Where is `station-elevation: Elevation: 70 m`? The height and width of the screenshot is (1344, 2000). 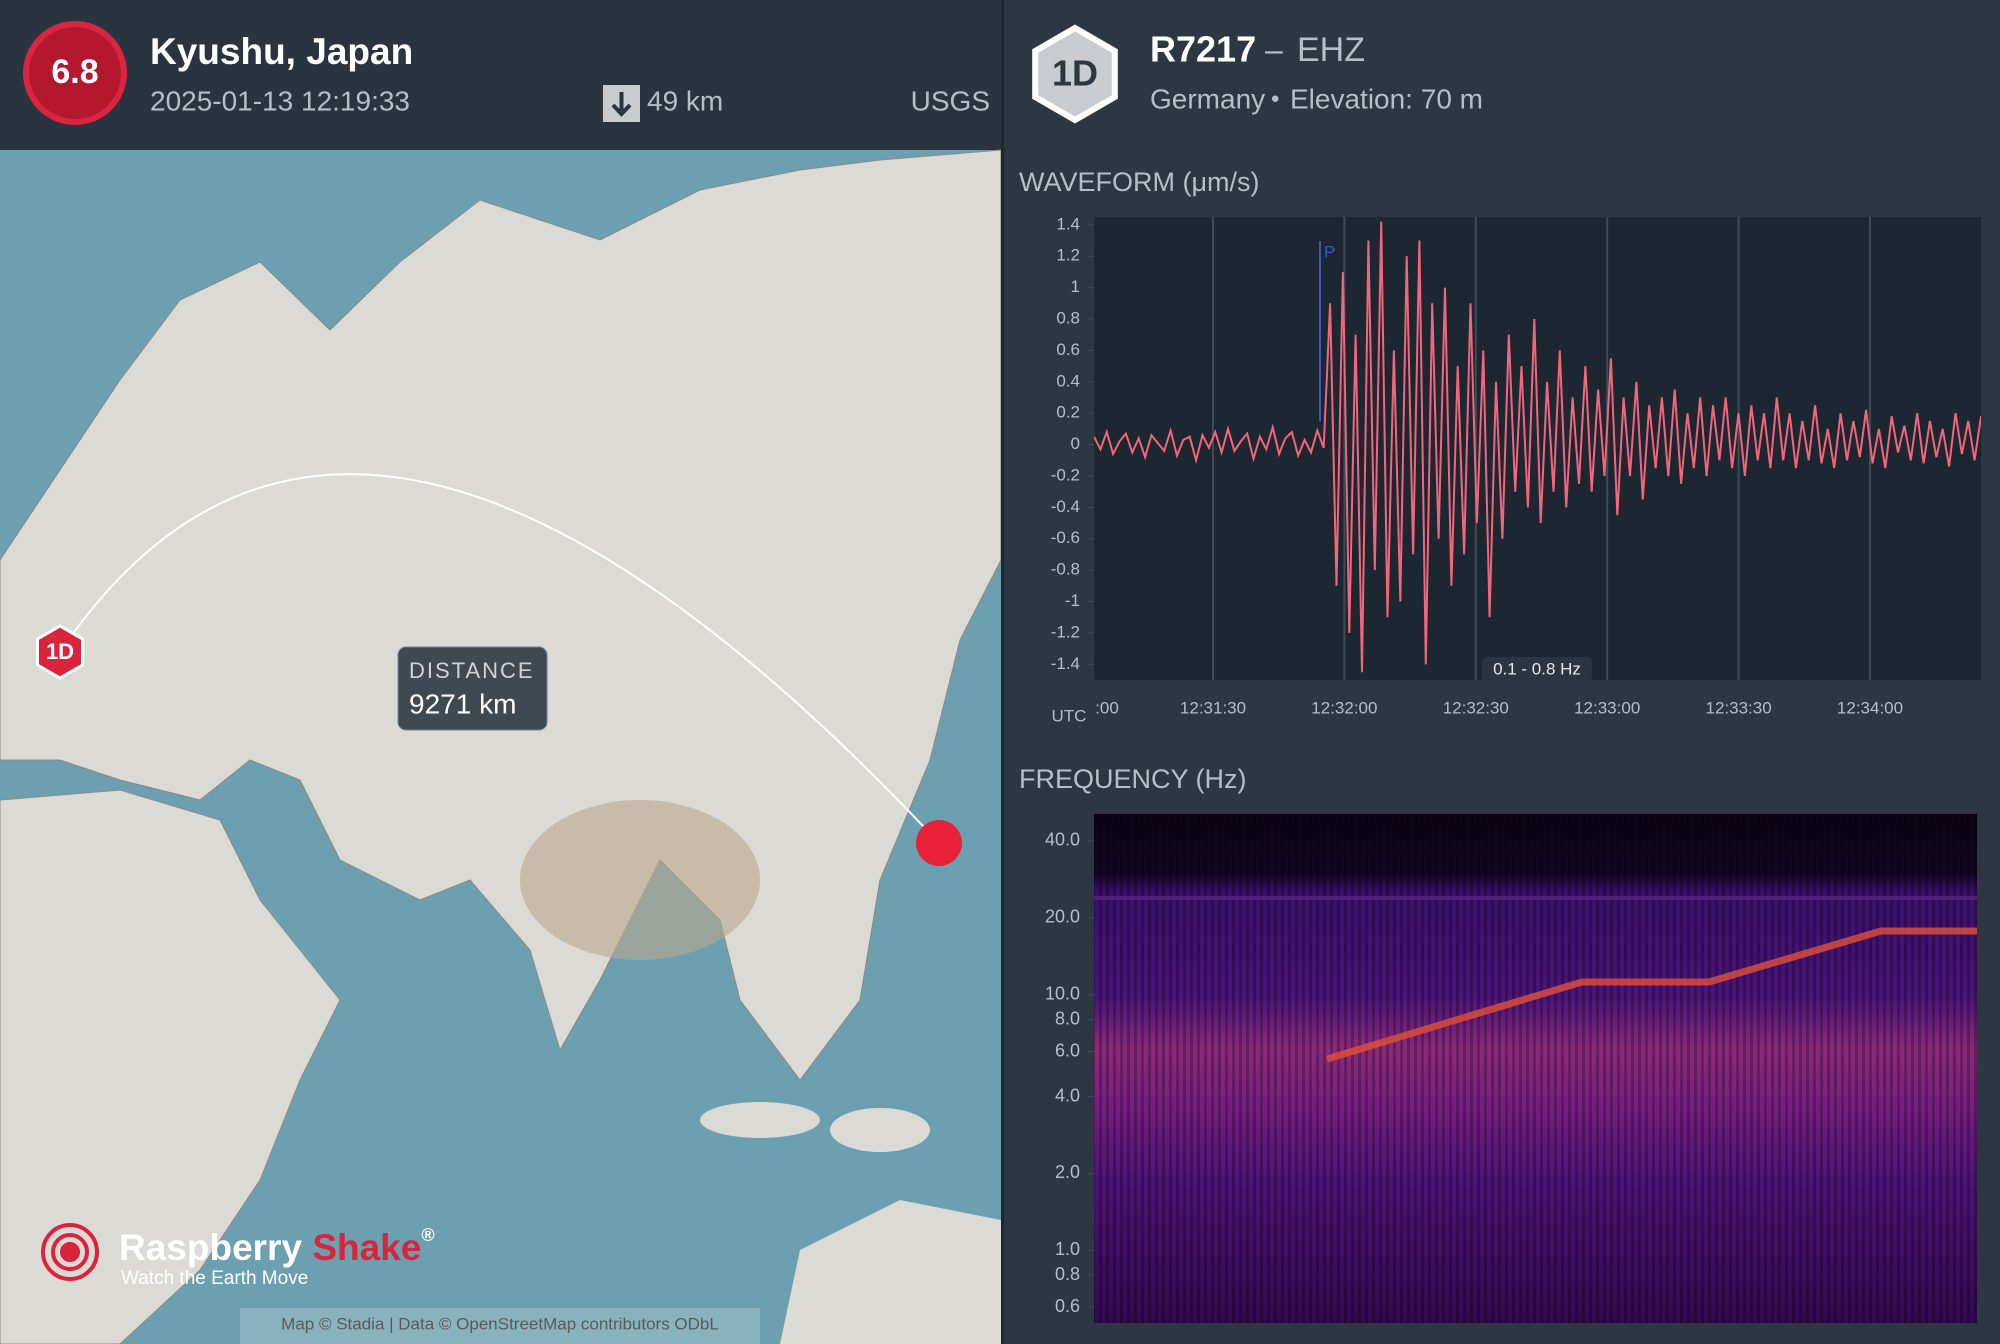 station-elevation: Elevation: 70 m is located at coordinates (1386, 98).